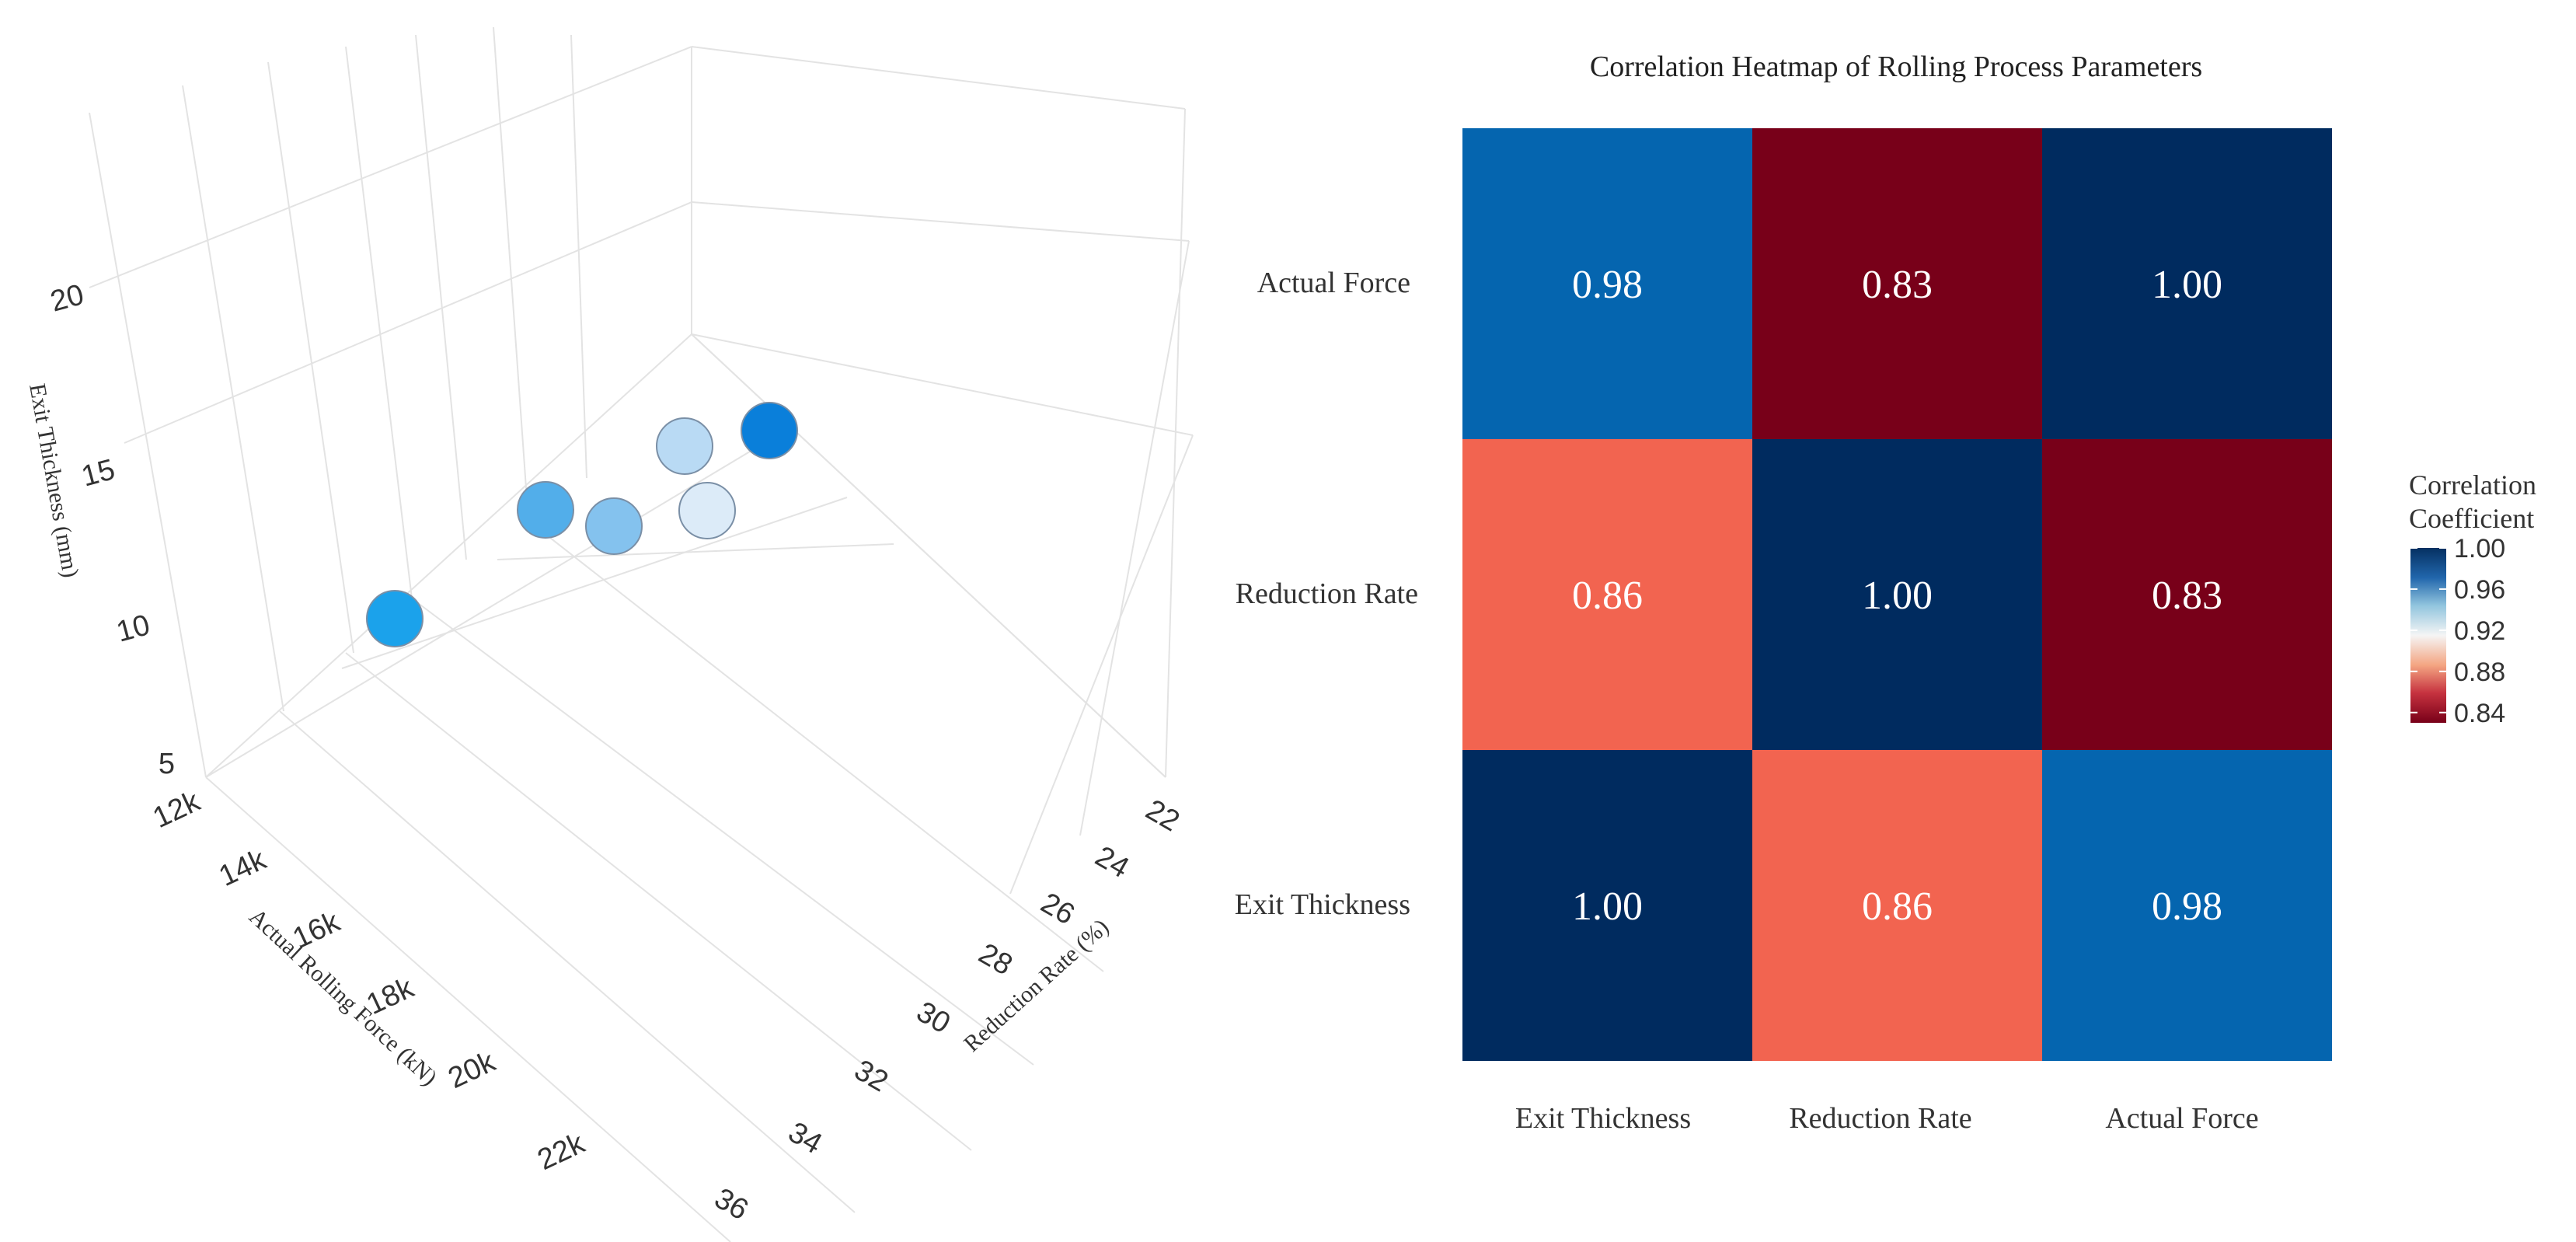 Image resolution: width=2576 pixels, height=1242 pixels. Describe the element at coordinates (805, 1138) in the screenshot. I see `y-tick: 34` at that location.